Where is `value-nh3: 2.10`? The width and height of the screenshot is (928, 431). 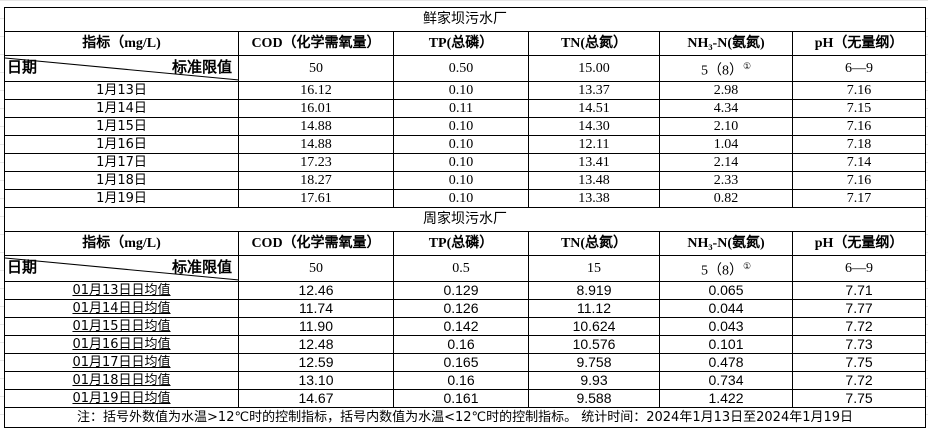 value-nh3: 2.10 is located at coordinates (726, 126).